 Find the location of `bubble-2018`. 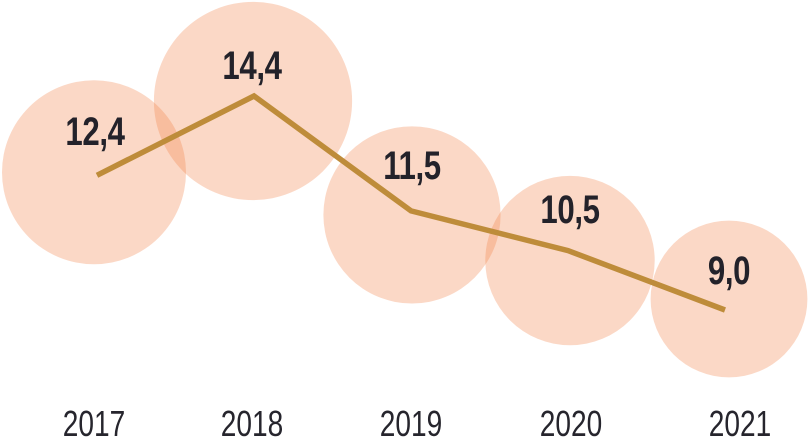

bubble-2018 is located at coordinates (253, 101).